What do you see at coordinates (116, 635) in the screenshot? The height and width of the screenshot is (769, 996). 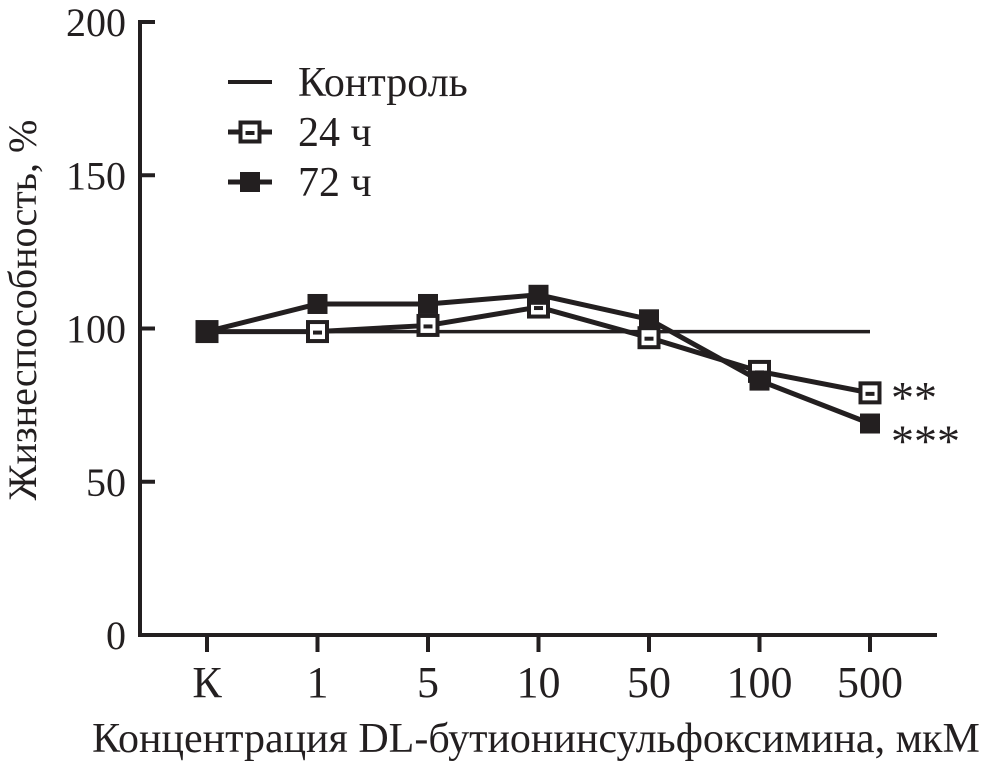 I see `y-tick-label: 0` at bounding box center [116, 635].